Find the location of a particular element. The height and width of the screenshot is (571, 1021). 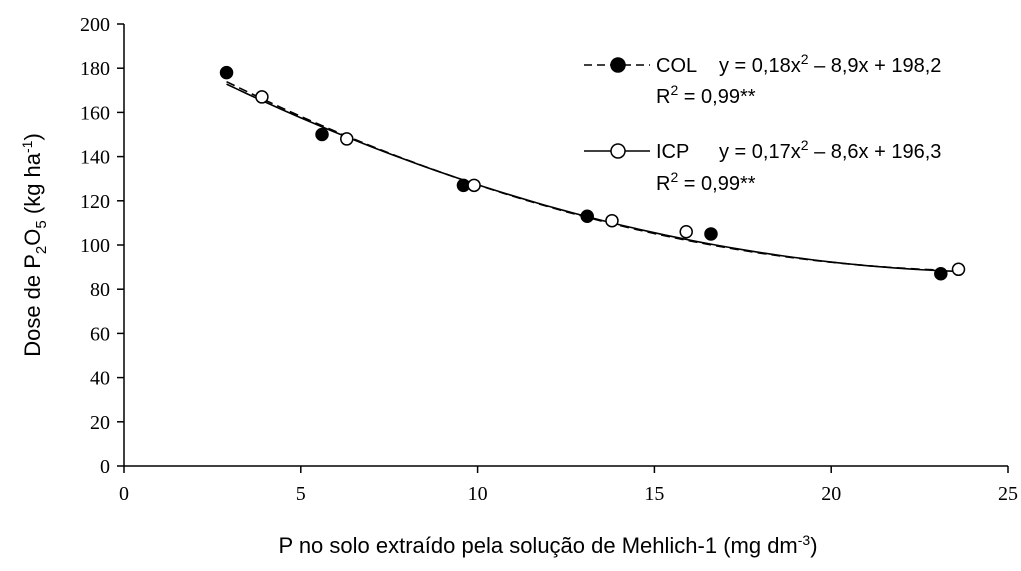

x-tick-label: 25 is located at coordinates (1008, 494).